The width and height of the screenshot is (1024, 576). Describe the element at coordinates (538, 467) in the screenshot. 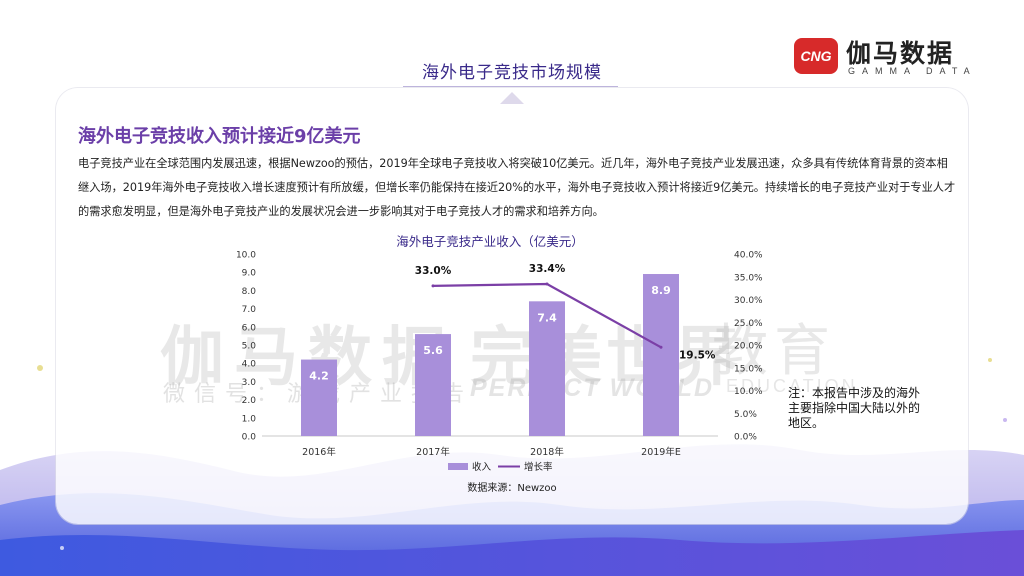

I see `legend-label-growth: 增长率` at that location.